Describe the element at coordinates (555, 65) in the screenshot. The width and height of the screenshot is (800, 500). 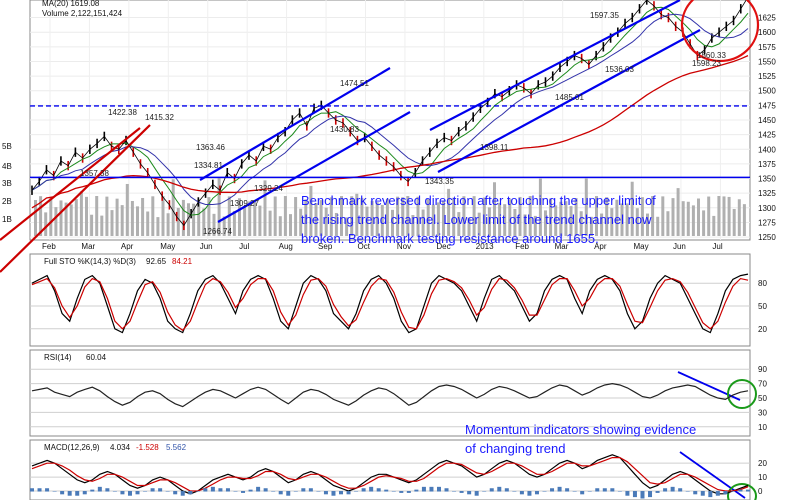
I see `channel-2-upper` at that location.